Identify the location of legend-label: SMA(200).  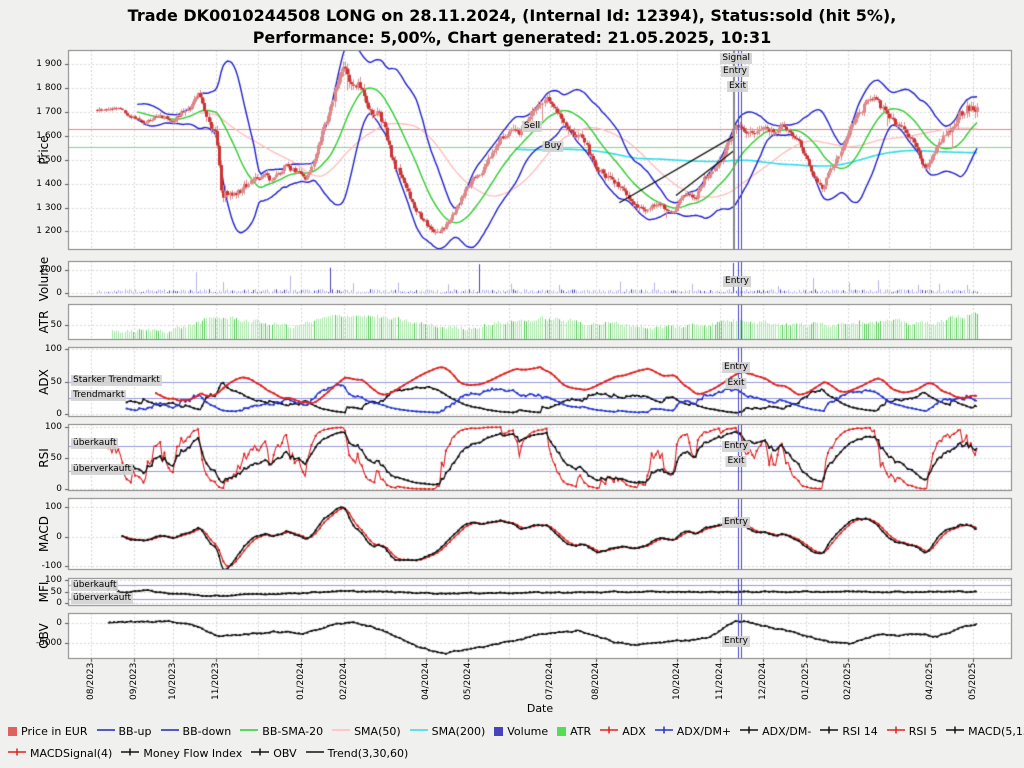
(458, 731).